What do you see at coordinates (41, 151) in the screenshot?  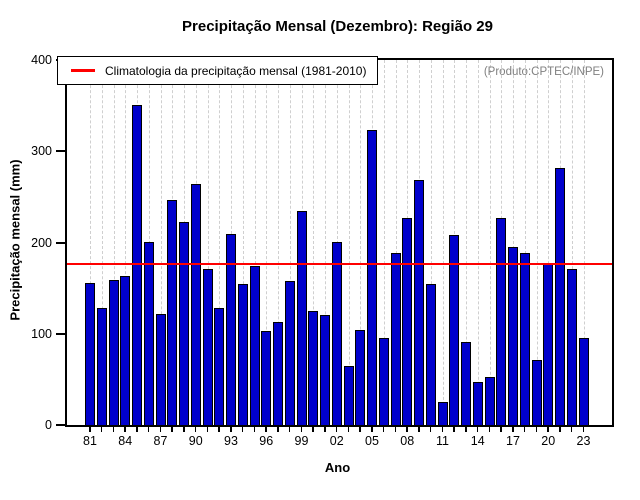 I see `y-tick-label: 300` at bounding box center [41, 151].